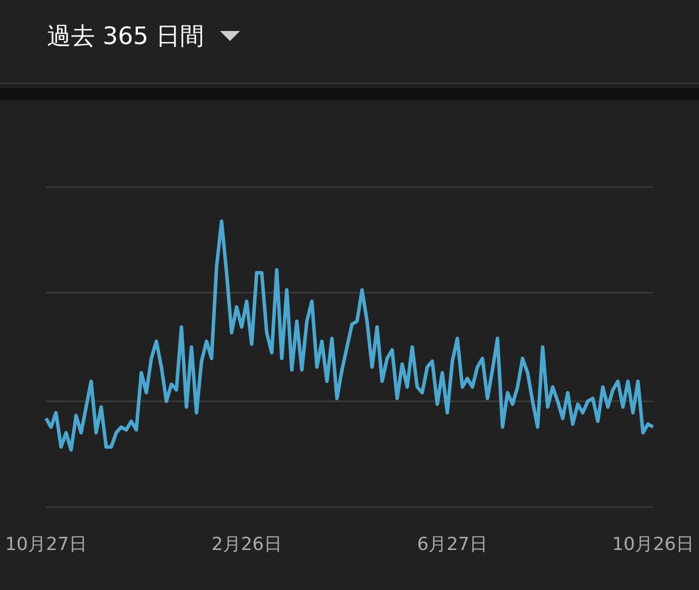  I want to click on chart-title: 過去 365 日間, so click(125, 36).